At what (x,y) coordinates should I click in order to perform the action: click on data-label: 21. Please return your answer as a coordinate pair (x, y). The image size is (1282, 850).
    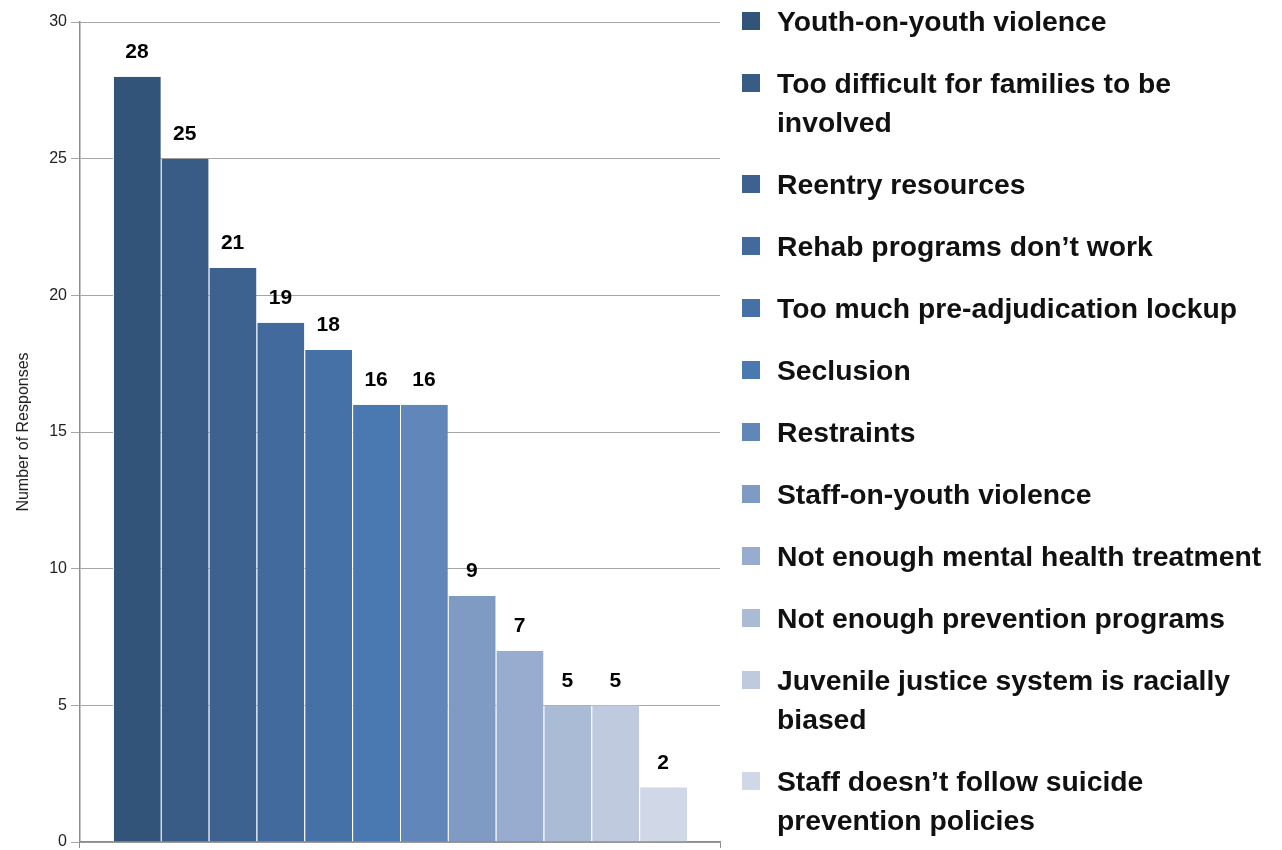
    Looking at the image, I should click on (232, 242).